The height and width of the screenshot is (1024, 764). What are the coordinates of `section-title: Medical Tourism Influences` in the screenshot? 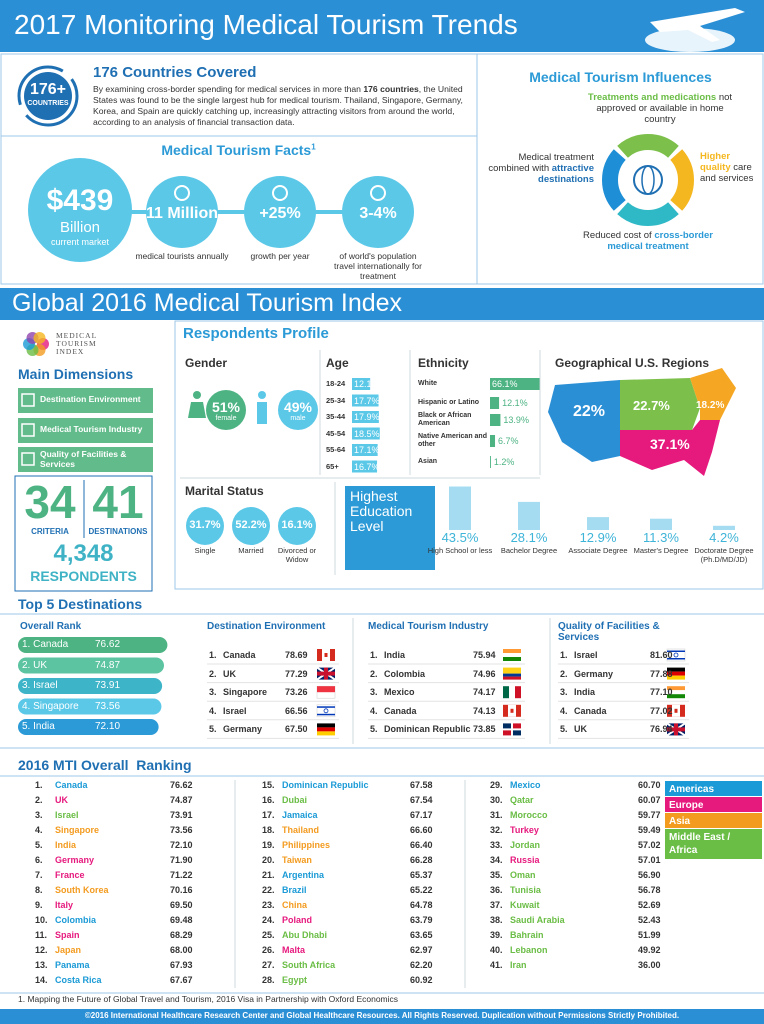 It's located at (620, 77).